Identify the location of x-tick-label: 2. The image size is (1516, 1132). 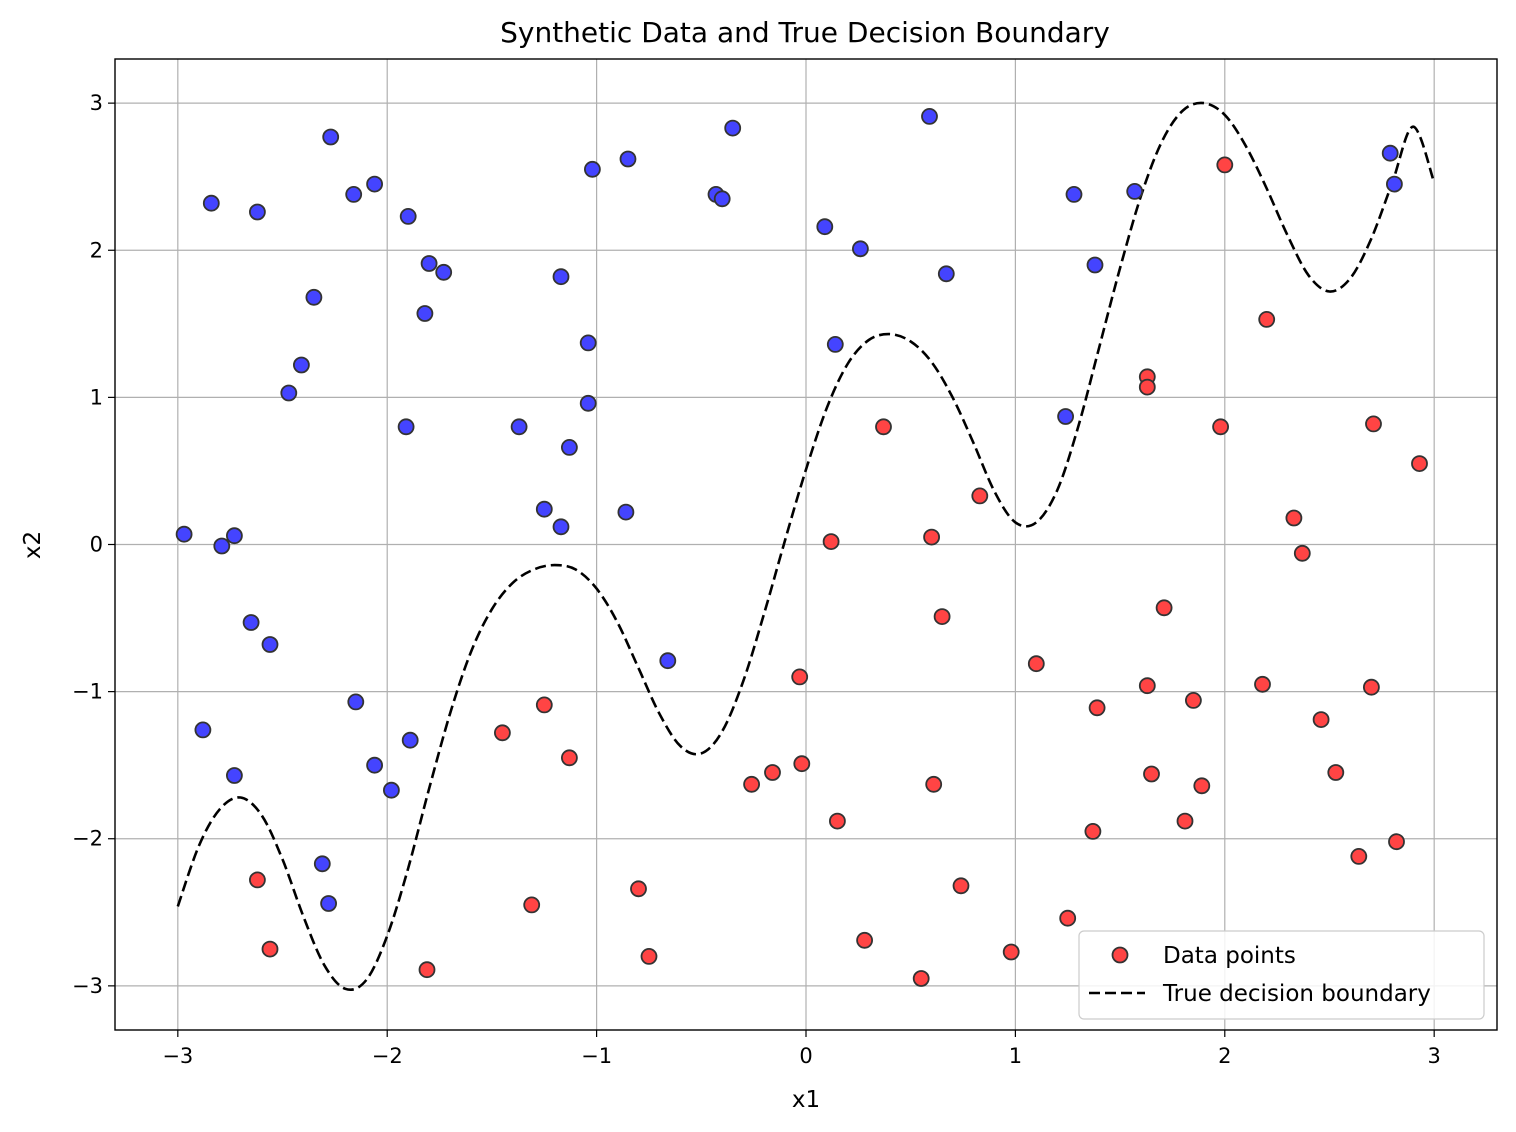
(1224, 1056).